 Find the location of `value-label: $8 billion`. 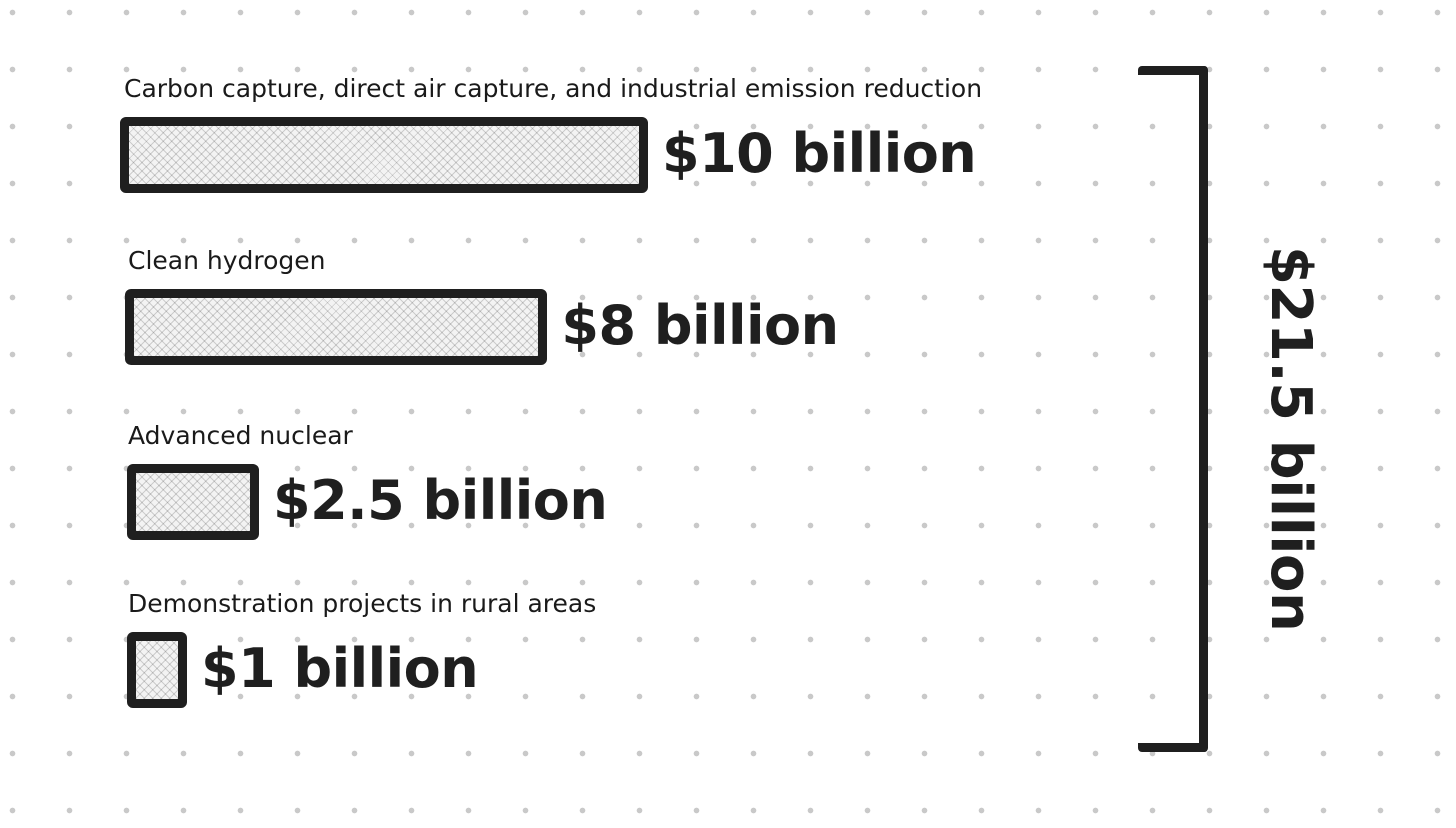

value-label: $8 billion is located at coordinates (700, 325).